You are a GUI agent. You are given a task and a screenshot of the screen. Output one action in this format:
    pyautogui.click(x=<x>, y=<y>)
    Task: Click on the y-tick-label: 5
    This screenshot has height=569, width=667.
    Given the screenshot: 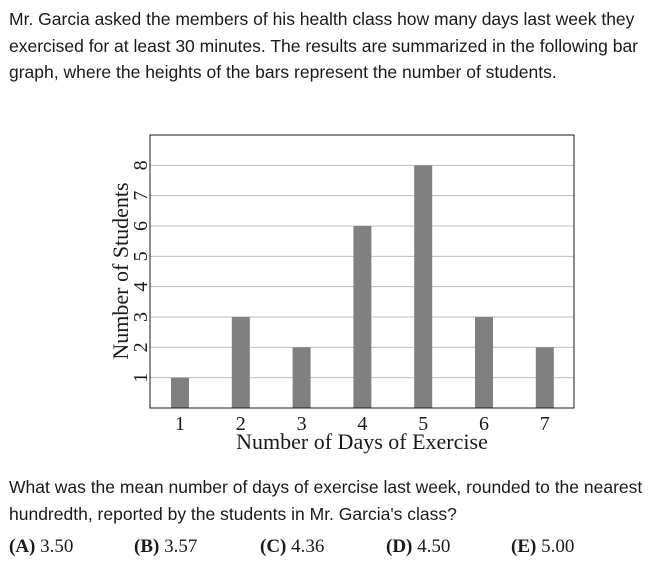 What is the action you would take?
    pyautogui.click(x=141, y=256)
    